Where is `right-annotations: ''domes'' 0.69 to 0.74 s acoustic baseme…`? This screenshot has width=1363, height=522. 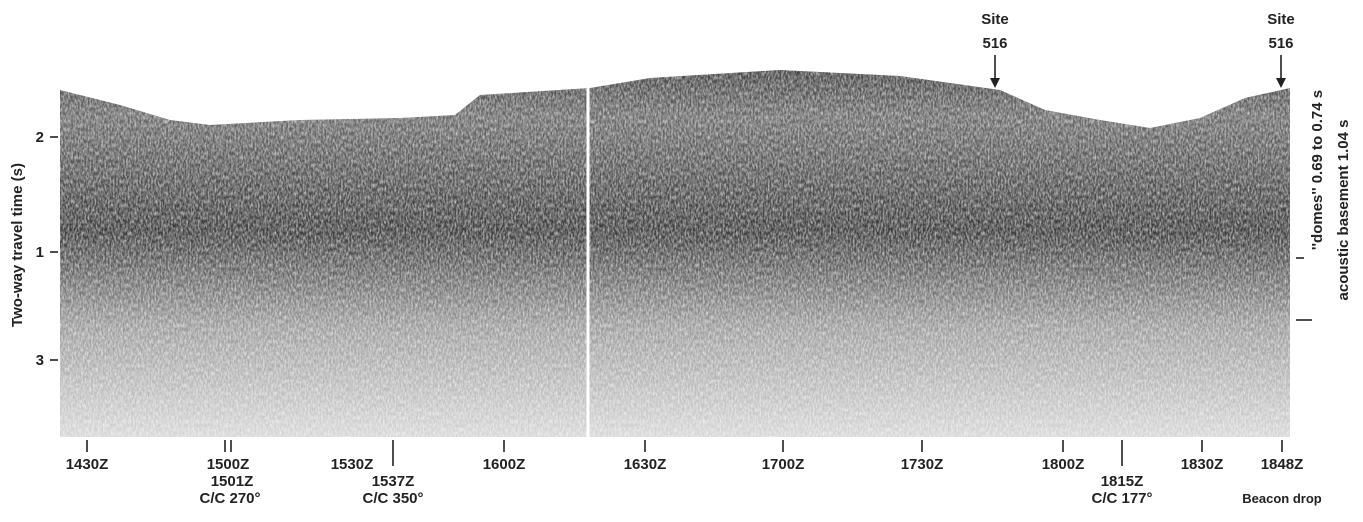
right-annotations: ''domes'' 0.69 to 0.74 s acoustic baseme… is located at coordinates (1324, 205).